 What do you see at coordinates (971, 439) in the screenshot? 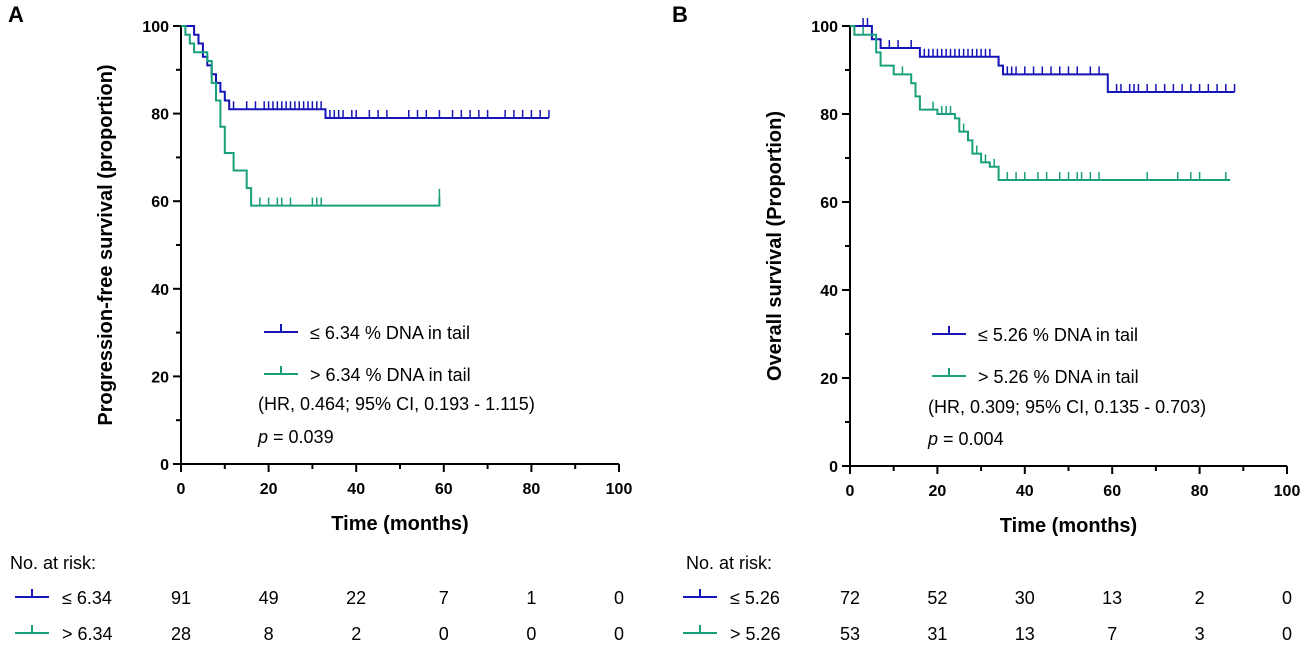
I see `p-value-number: = 0.004` at bounding box center [971, 439].